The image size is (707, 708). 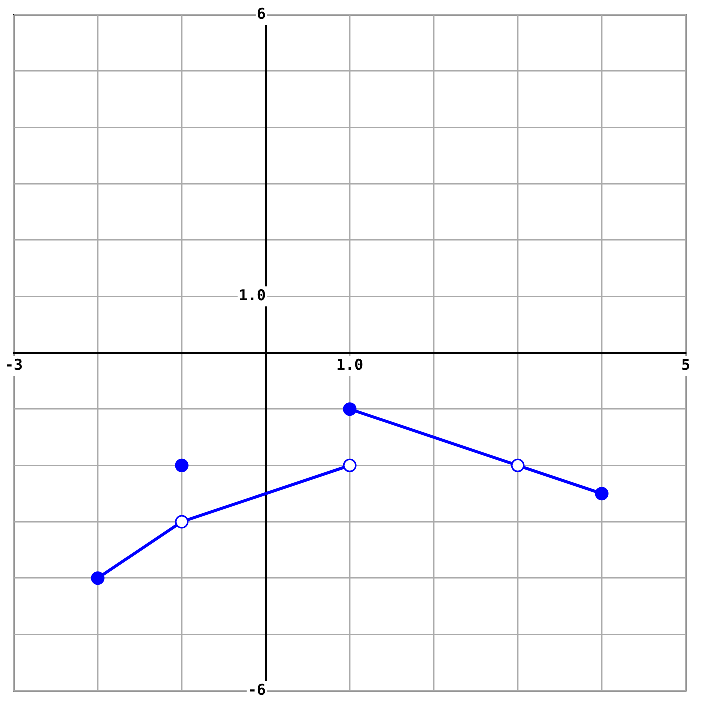 What do you see at coordinates (257, 689) in the screenshot?
I see `y-tick-label: -6` at bounding box center [257, 689].